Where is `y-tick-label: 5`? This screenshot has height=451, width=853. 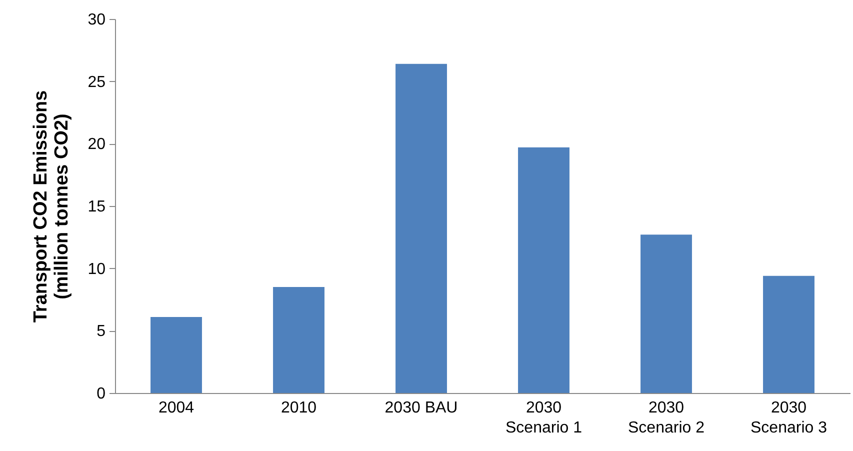
y-tick-label: 5 is located at coordinates (101, 331).